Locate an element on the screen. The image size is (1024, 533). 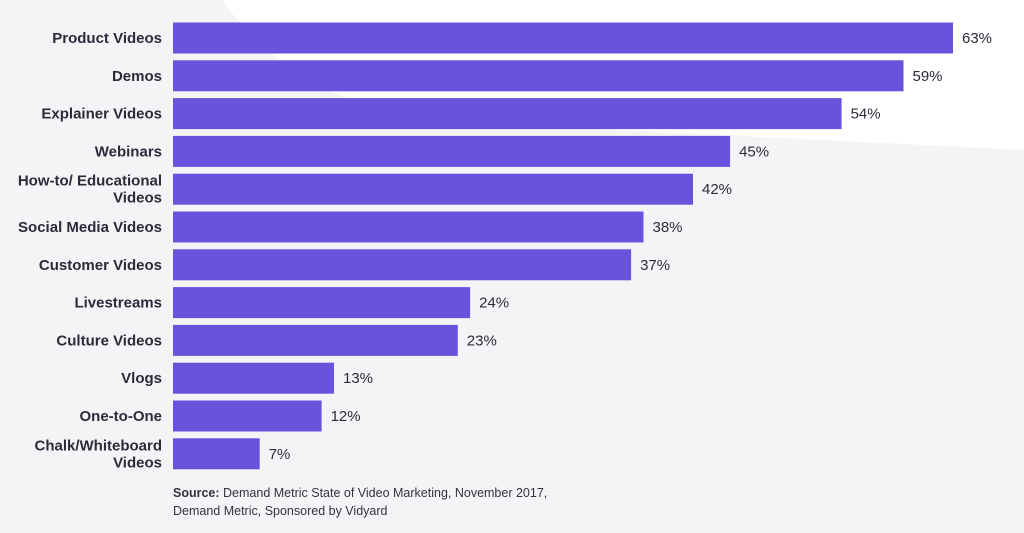
category-label-explainer-videos: Explainer Videos is located at coordinates (101, 114).